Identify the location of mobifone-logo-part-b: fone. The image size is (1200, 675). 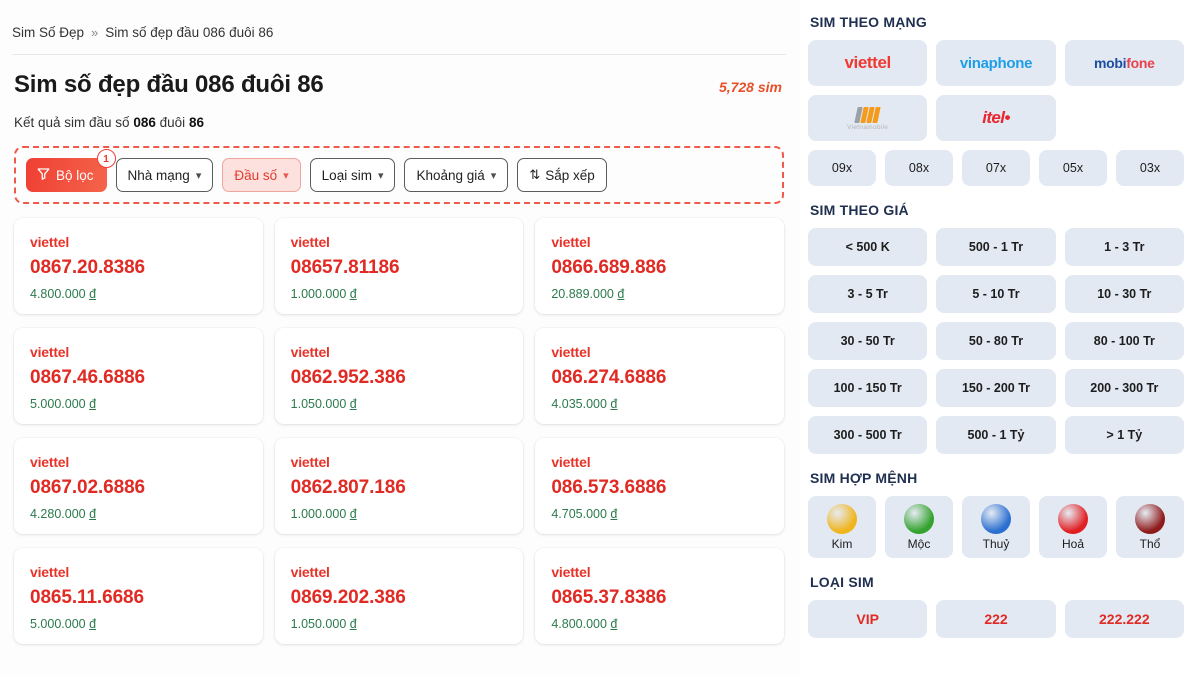
(1140, 63).